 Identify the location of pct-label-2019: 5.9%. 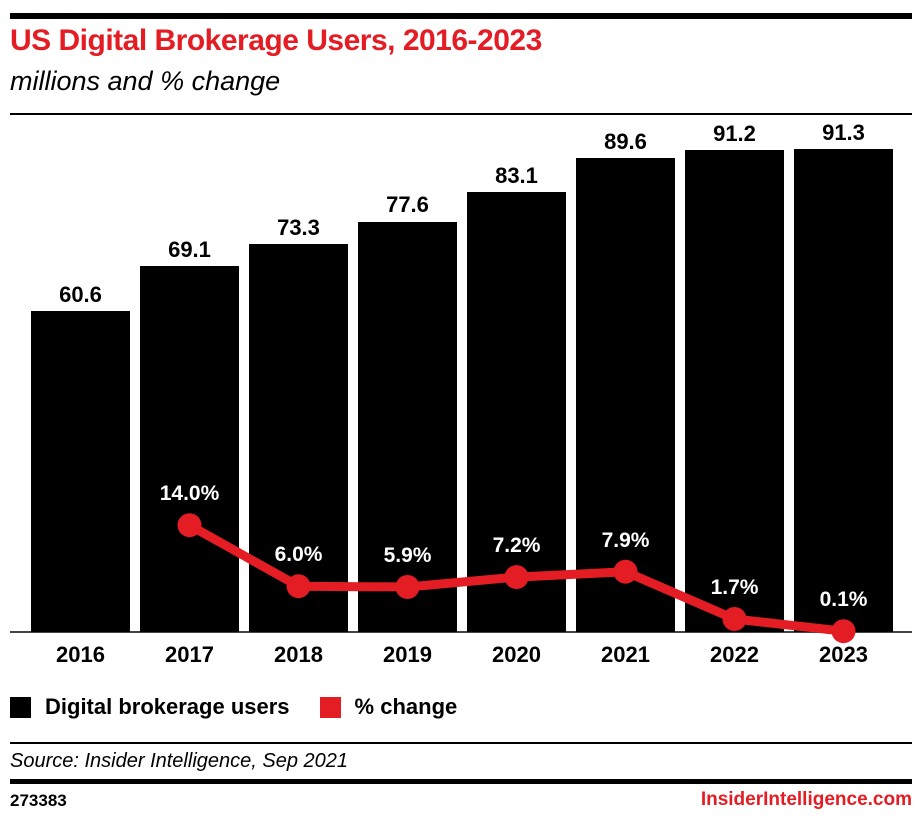
(407, 555).